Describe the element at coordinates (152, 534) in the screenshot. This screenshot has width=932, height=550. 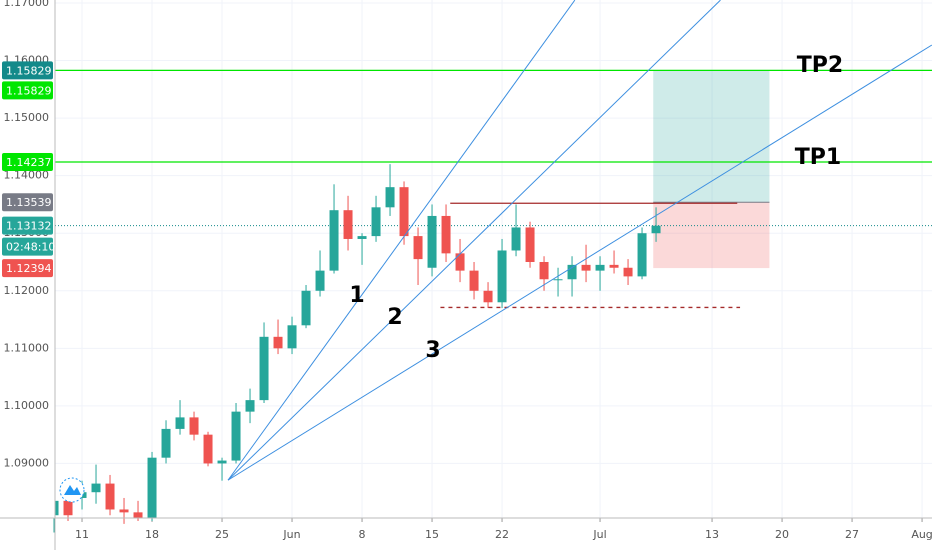
I see `x-tick-label: 18` at that location.